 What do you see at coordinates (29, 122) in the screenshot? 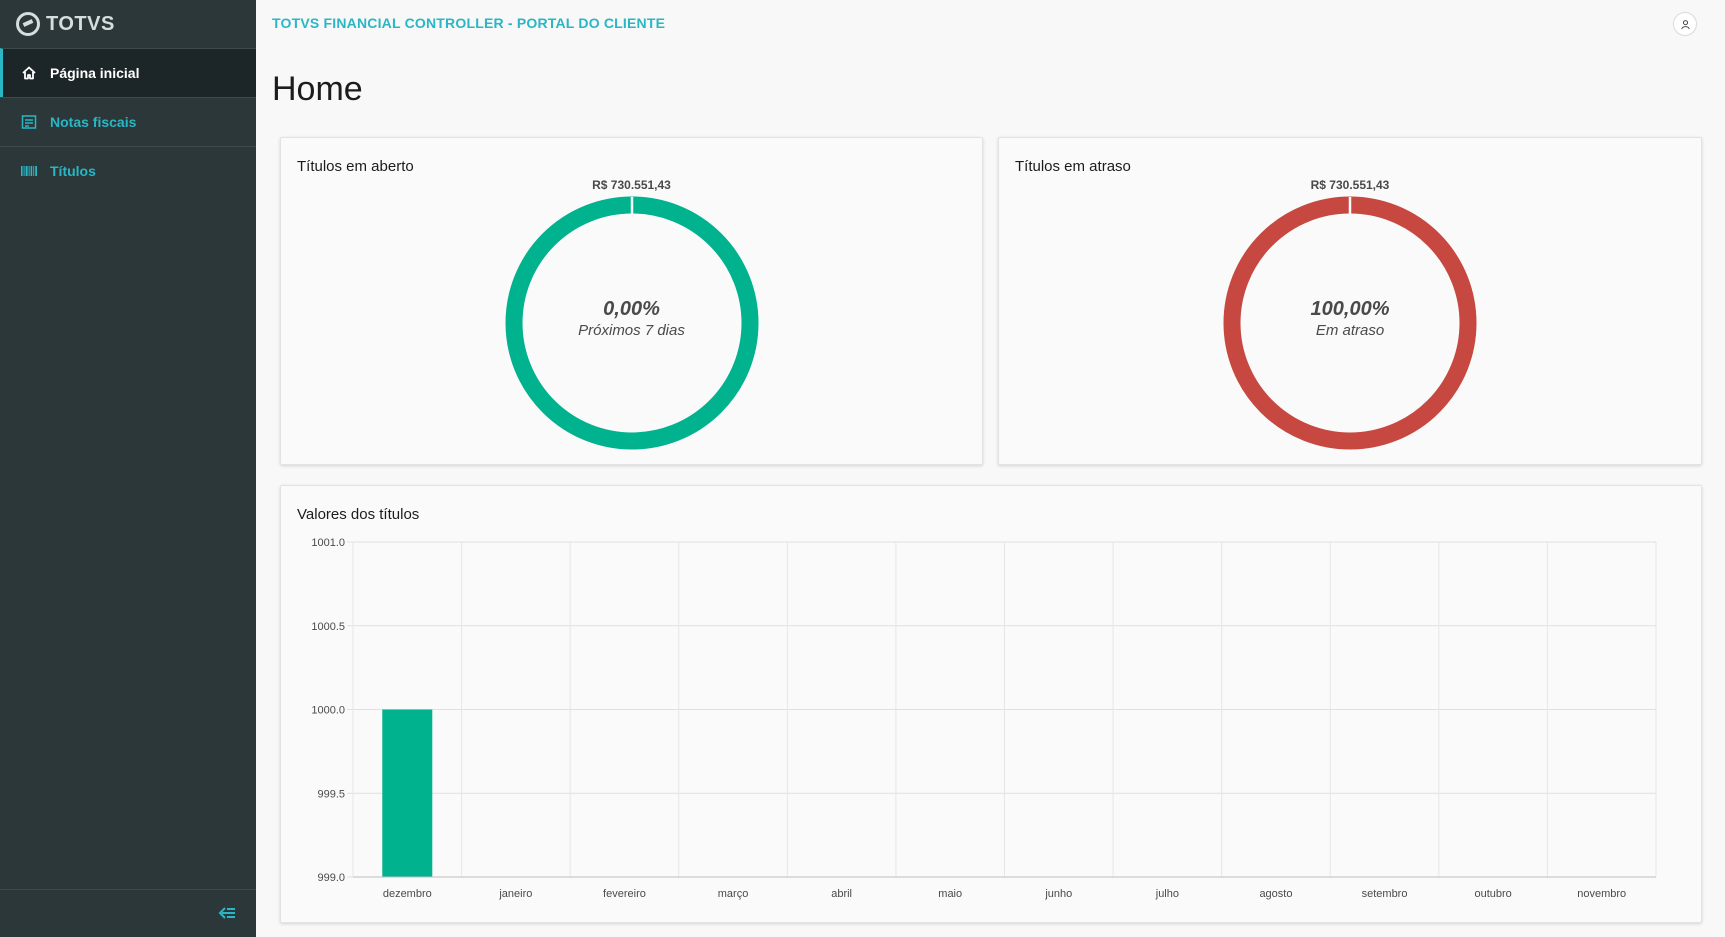
I see `receipt-icon` at bounding box center [29, 122].